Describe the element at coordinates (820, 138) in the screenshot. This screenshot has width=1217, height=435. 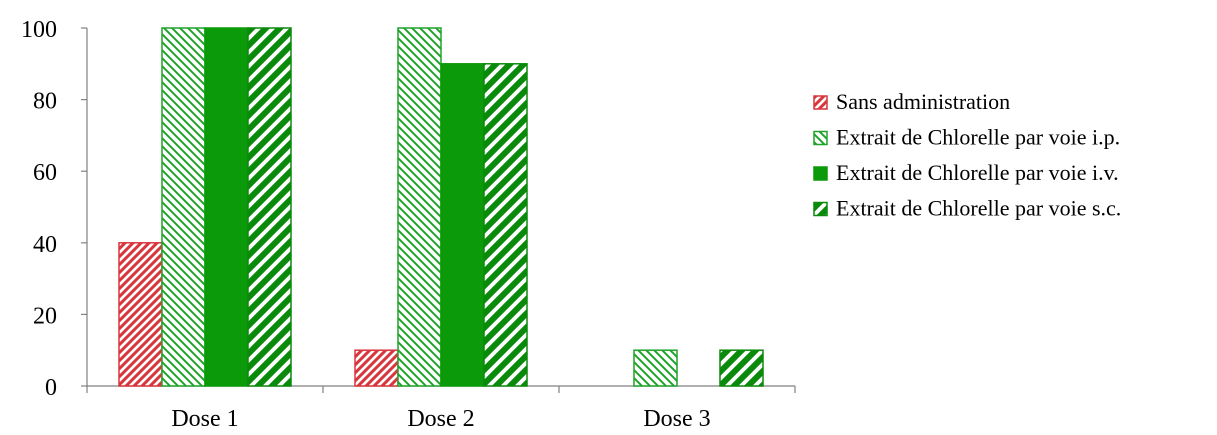
I see `legend-swatch-extrait-de-chlorelle-par-voie-i-p` at that location.